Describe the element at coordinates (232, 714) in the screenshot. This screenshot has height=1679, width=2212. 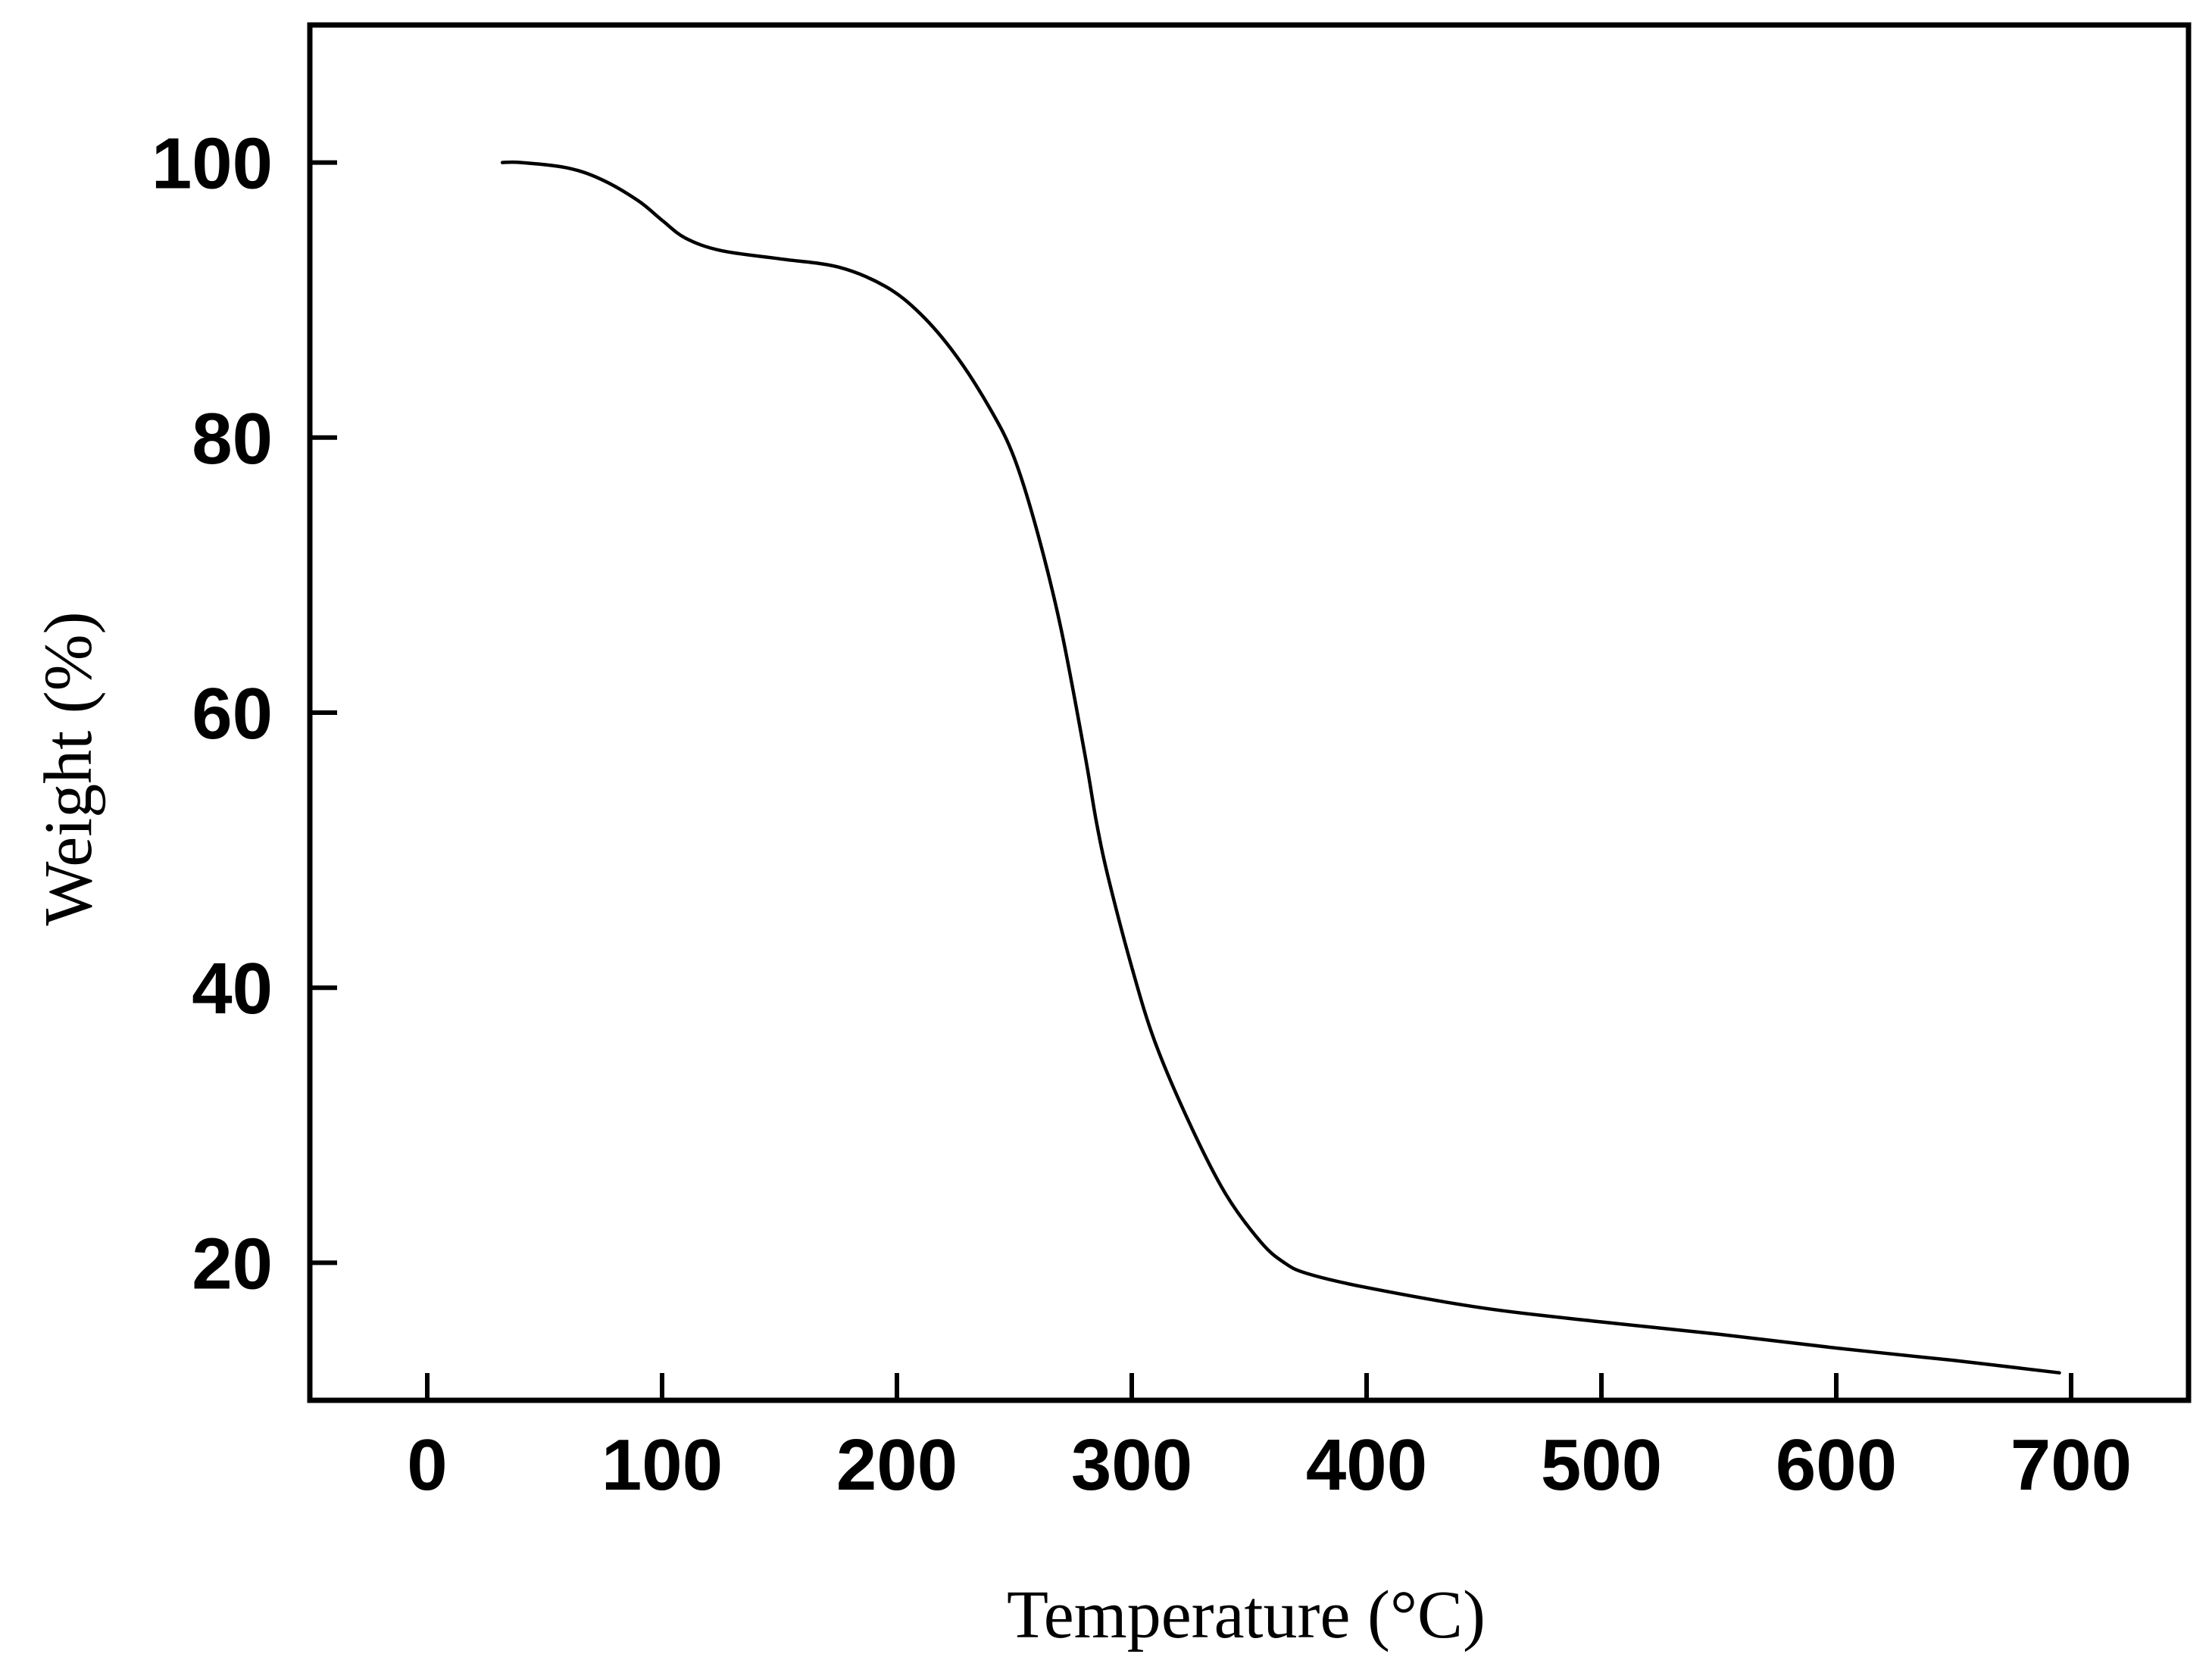
I see `y-tick-label: 60` at that location.